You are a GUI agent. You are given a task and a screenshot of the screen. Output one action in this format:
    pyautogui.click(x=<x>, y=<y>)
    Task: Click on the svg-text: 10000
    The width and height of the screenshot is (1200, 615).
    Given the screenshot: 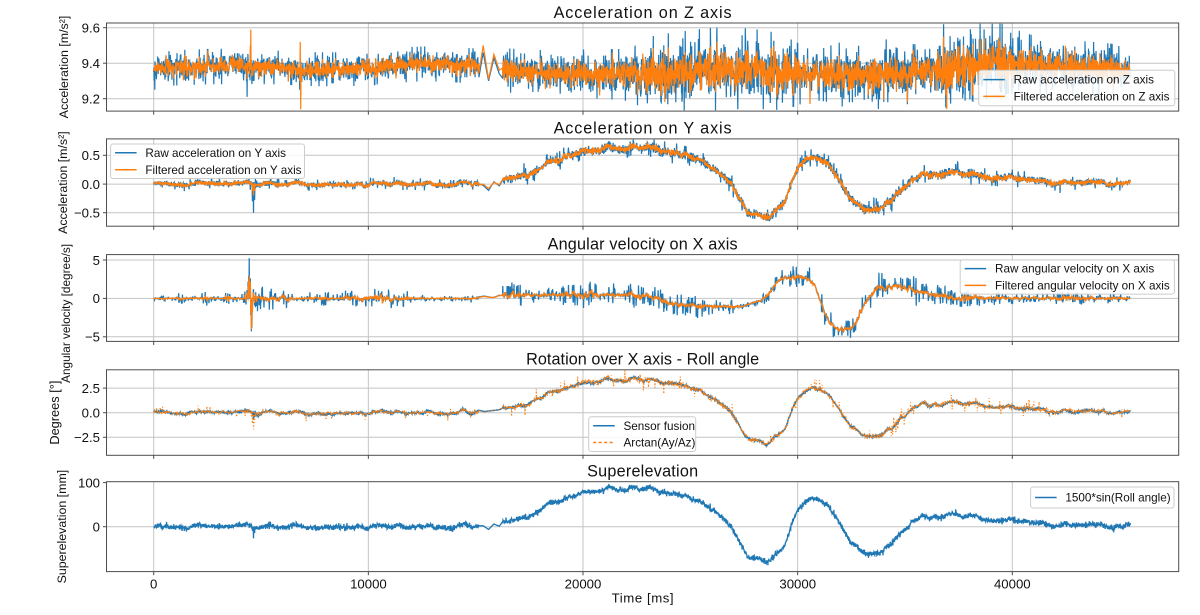 What is the action you would take?
    pyautogui.click(x=368, y=583)
    